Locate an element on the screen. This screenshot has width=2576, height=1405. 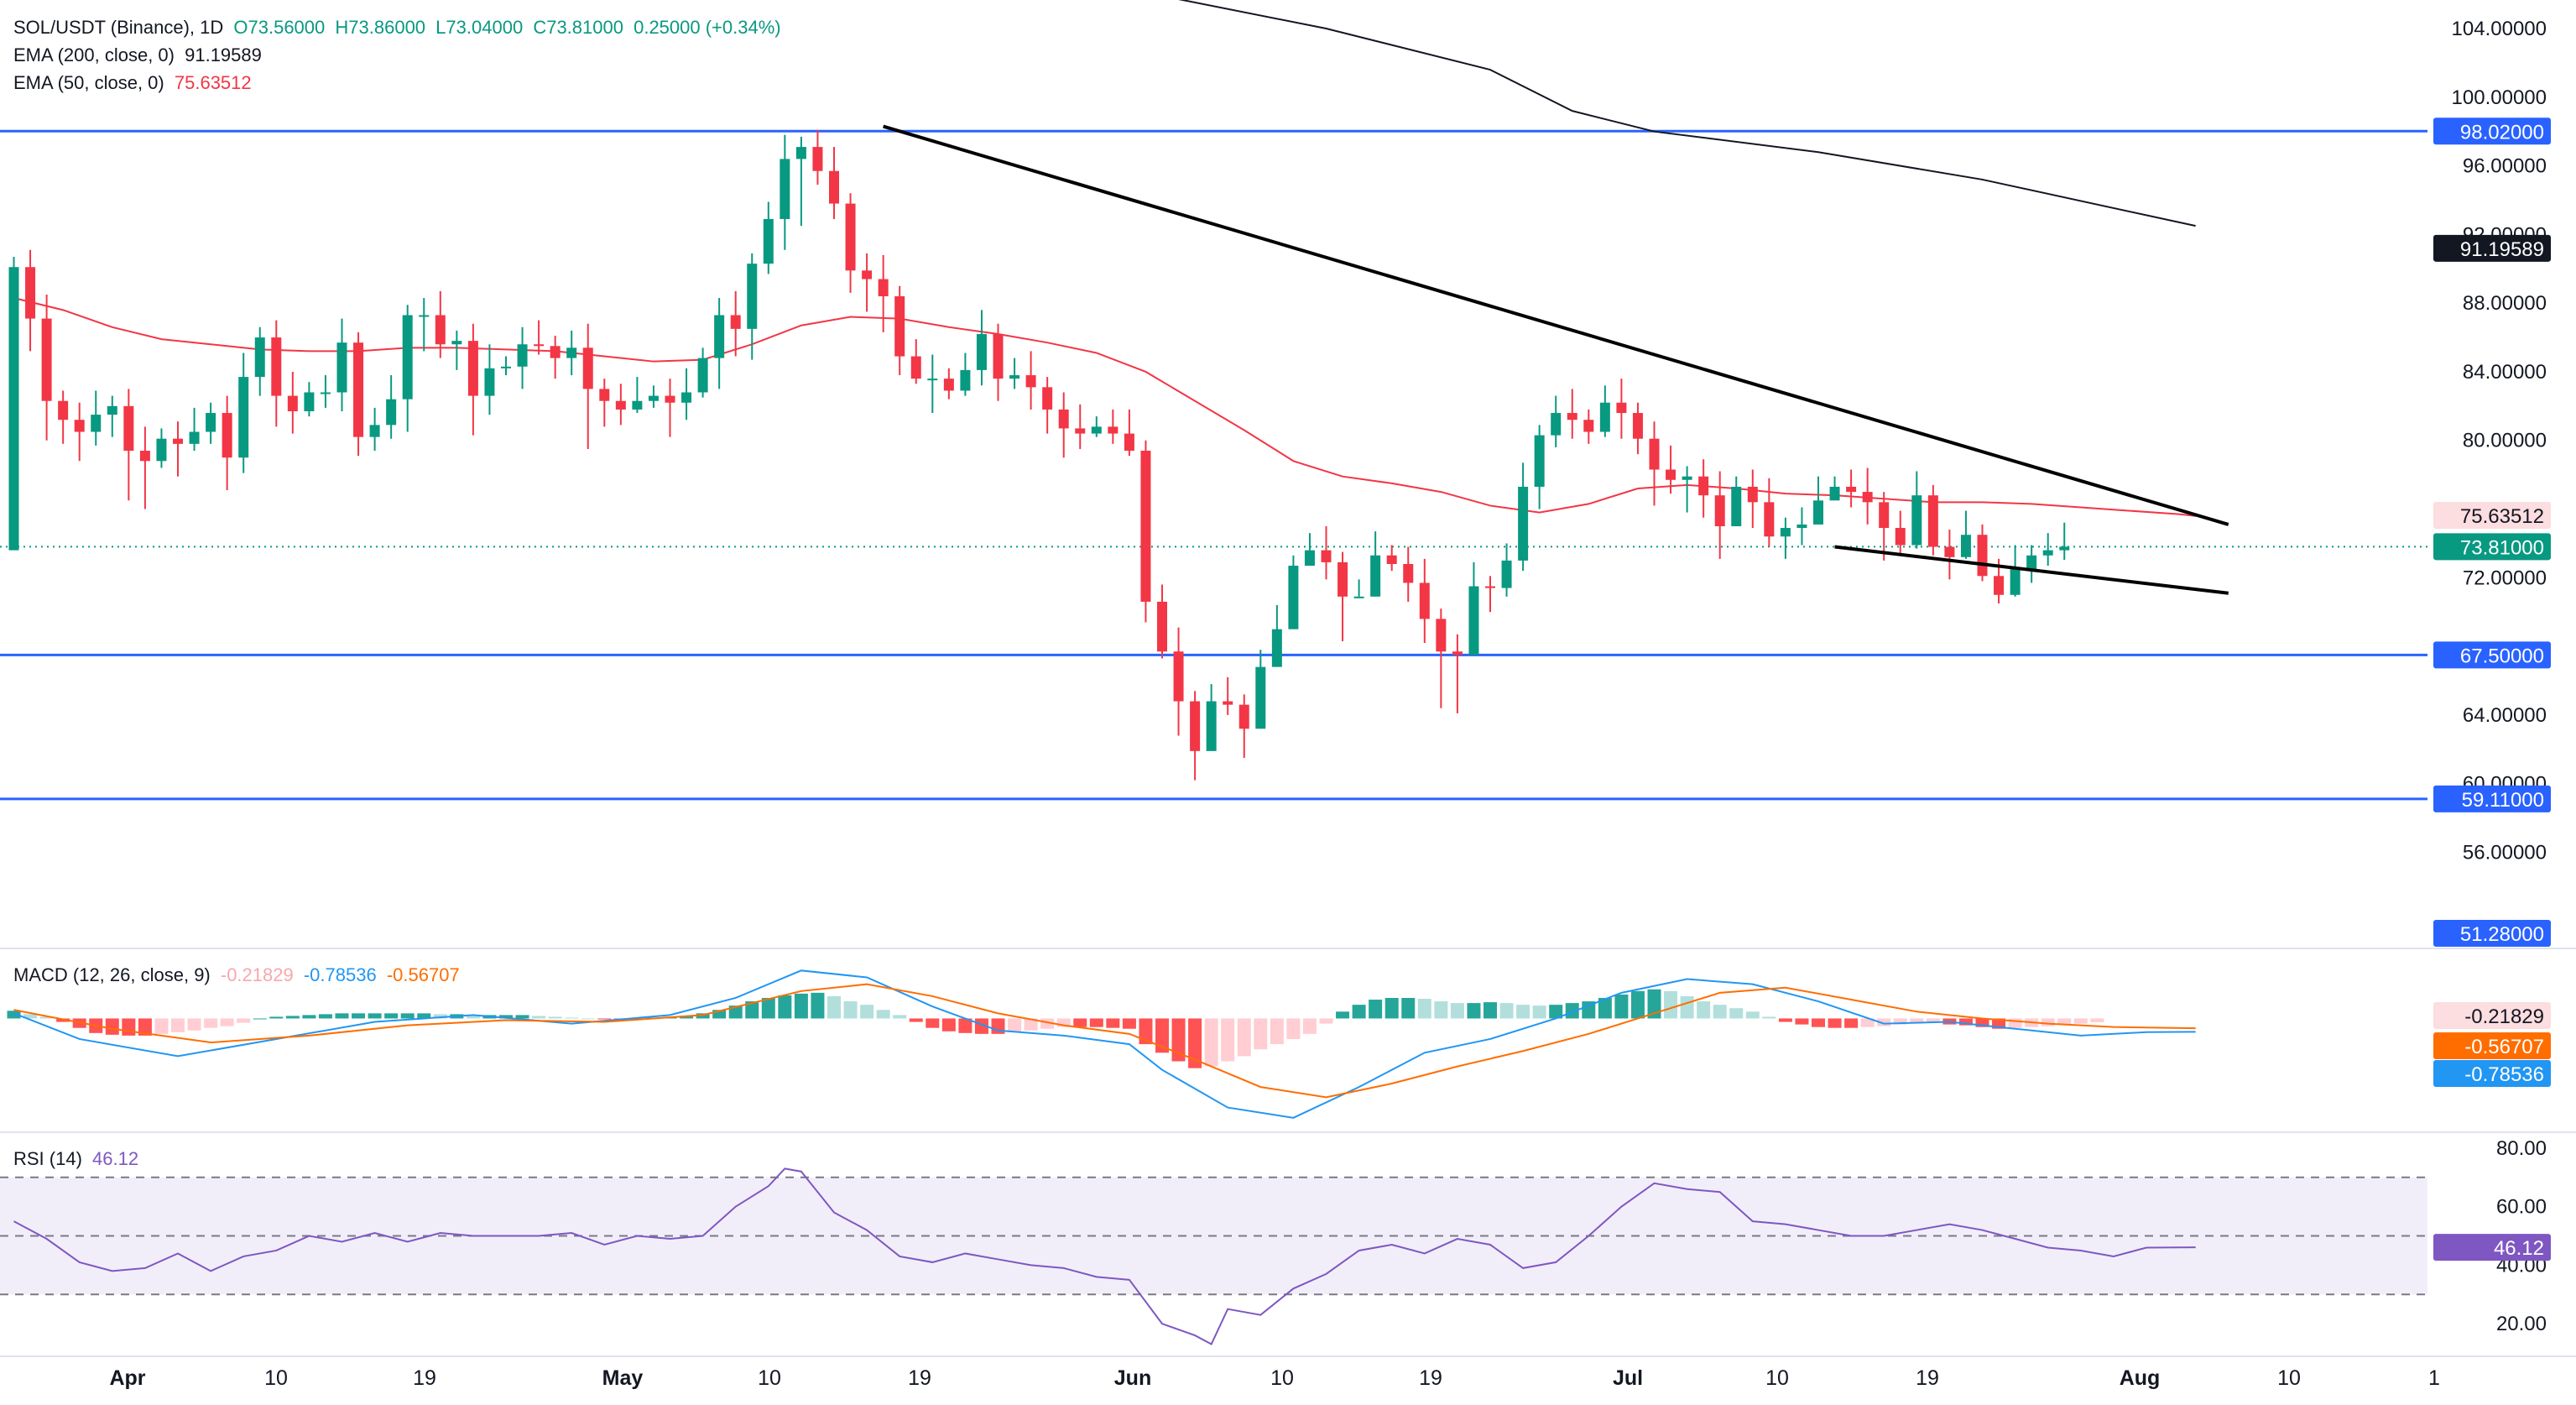
ema200-label: EMA (200, close, 0) is located at coordinates (94, 54).